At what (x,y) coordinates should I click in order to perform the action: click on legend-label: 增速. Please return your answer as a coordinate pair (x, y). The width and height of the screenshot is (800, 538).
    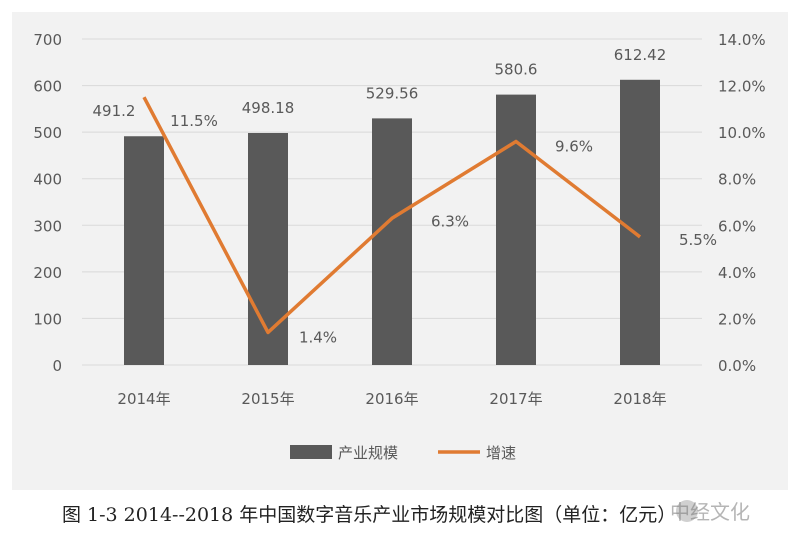
    Looking at the image, I should click on (501, 453).